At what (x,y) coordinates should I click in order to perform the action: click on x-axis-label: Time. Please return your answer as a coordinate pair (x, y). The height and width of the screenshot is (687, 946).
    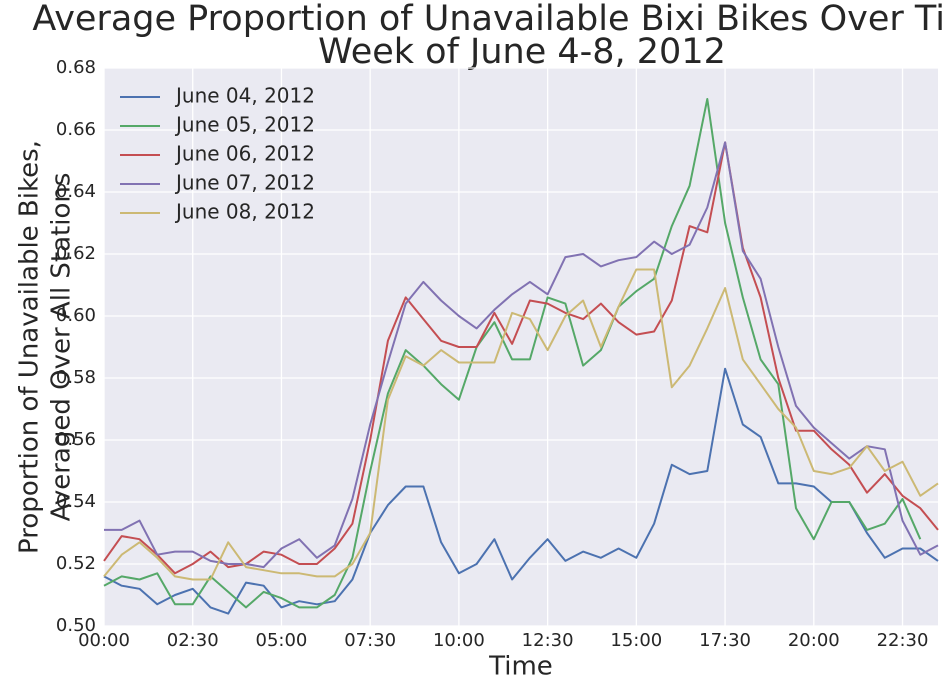
    Looking at the image, I should click on (520, 667).